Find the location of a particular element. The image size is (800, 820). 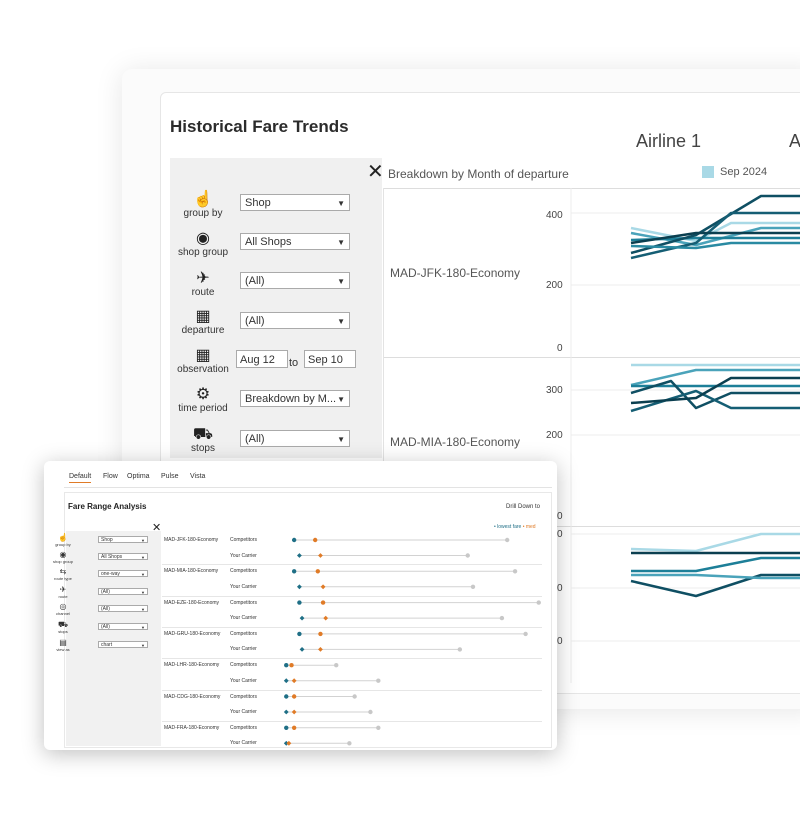

channel-icon: ◎ is located at coordinates (63, 606).